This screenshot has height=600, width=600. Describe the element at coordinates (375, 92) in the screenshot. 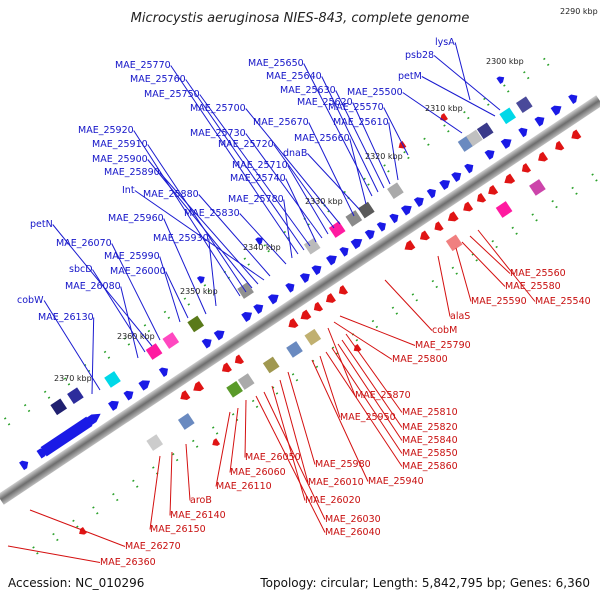

I see `gene-label: MAE_25500` at that location.